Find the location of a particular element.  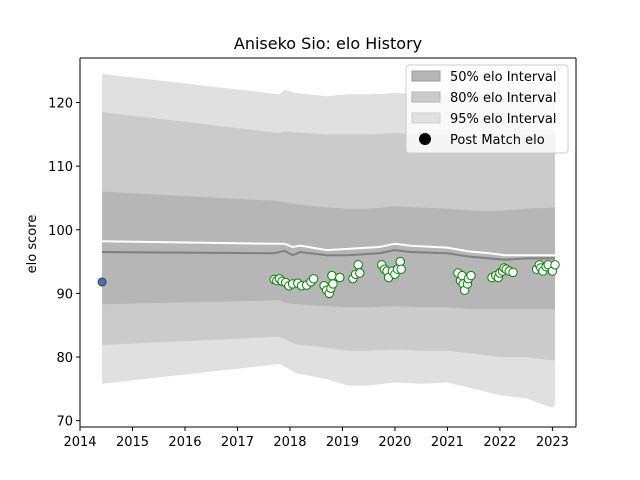

y-axis-label: elo score is located at coordinates (32, 244).